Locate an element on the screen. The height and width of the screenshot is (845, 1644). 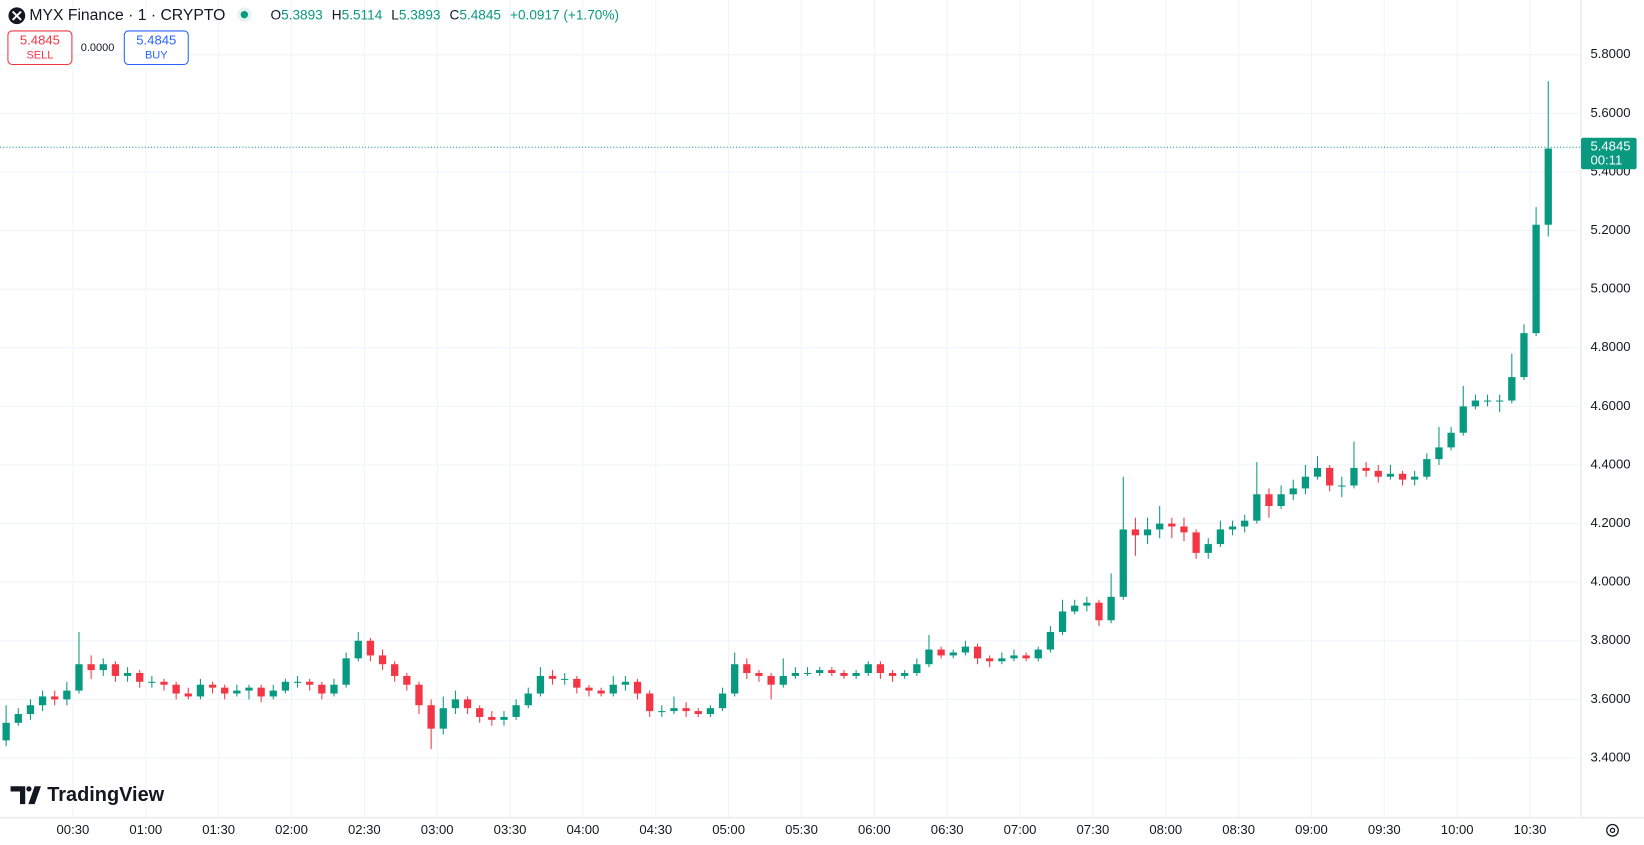
buy-price: 5.4845 is located at coordinates (156, 39).